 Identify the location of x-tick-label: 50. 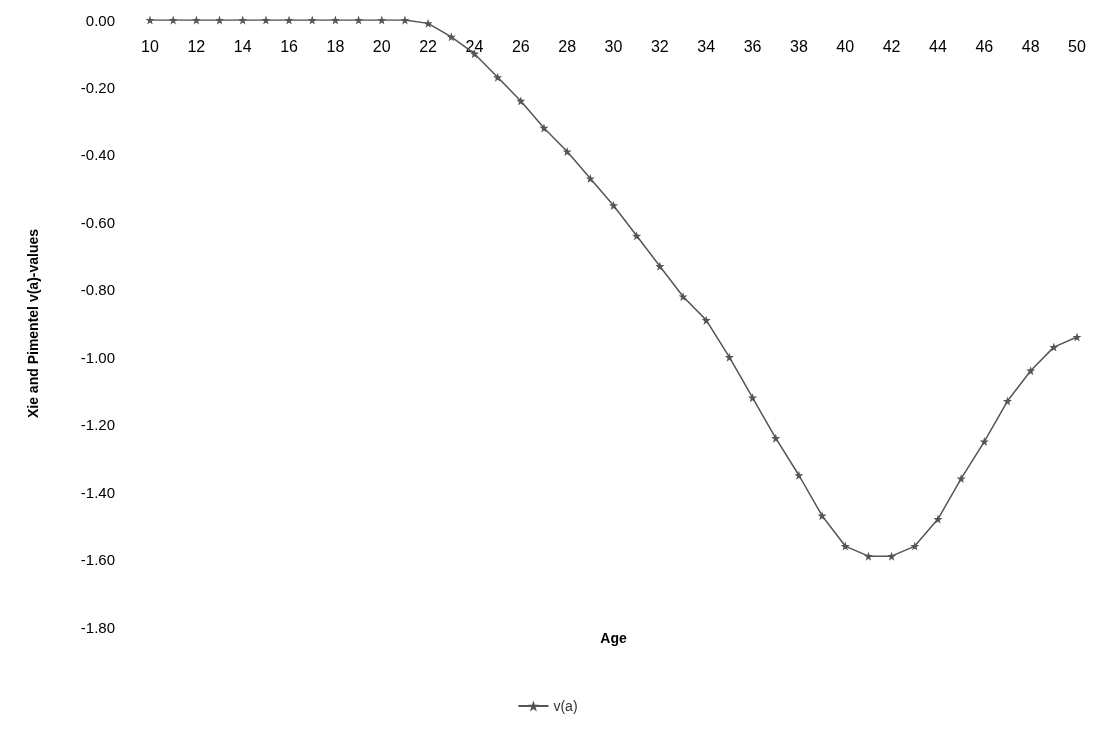
(1077, 46).